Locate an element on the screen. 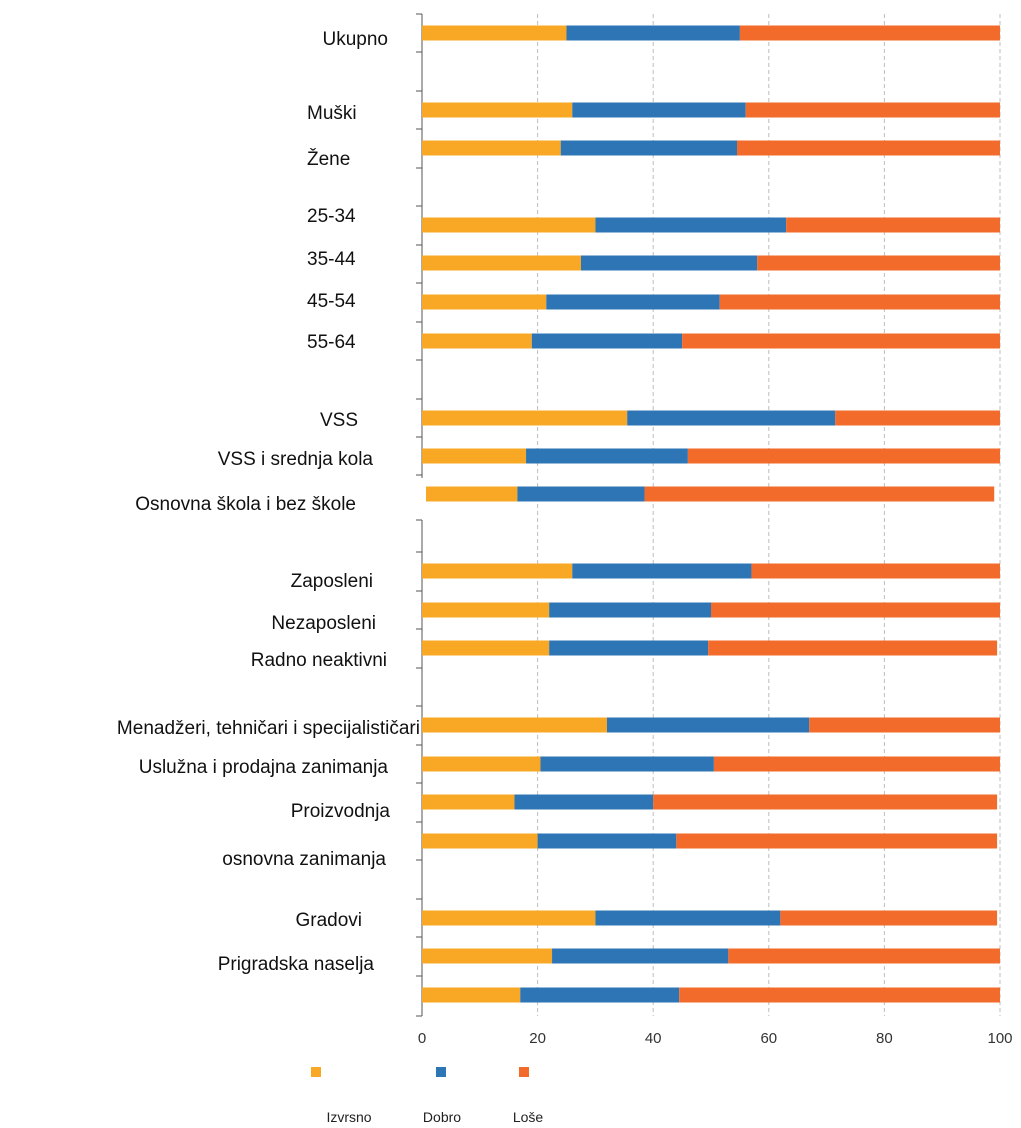 This screenshot has width=1021, height=1128. bar-loše-15 is located at coordinates (825, 802).